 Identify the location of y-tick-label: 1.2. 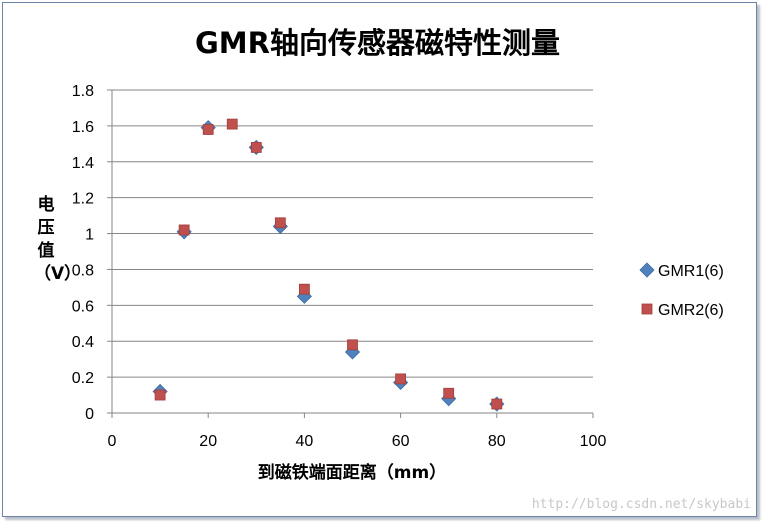
(83, 199).